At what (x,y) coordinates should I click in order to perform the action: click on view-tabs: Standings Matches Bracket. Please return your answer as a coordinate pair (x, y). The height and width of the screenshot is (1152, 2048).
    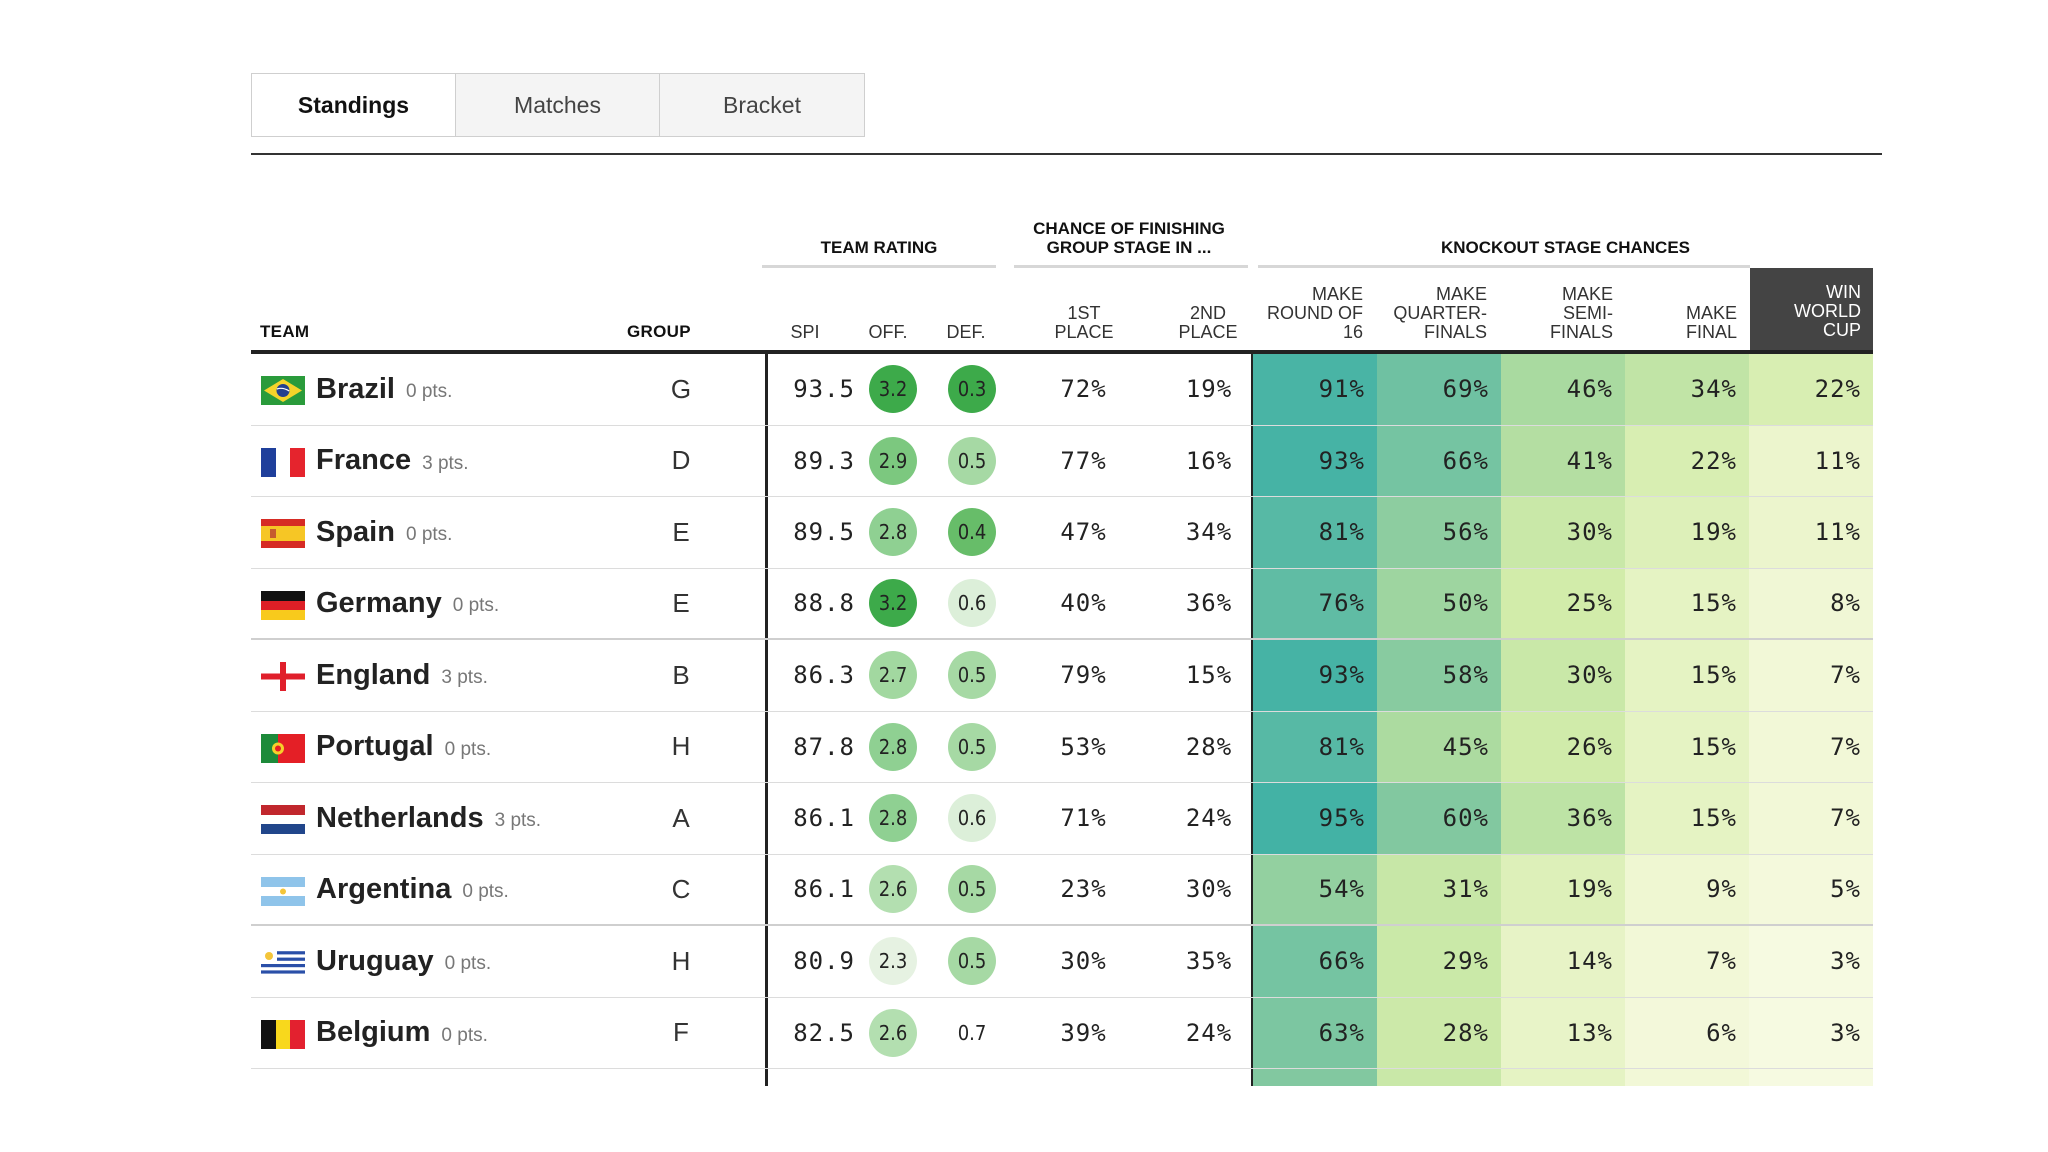
    Looking at the image, I should click on (558, 105).